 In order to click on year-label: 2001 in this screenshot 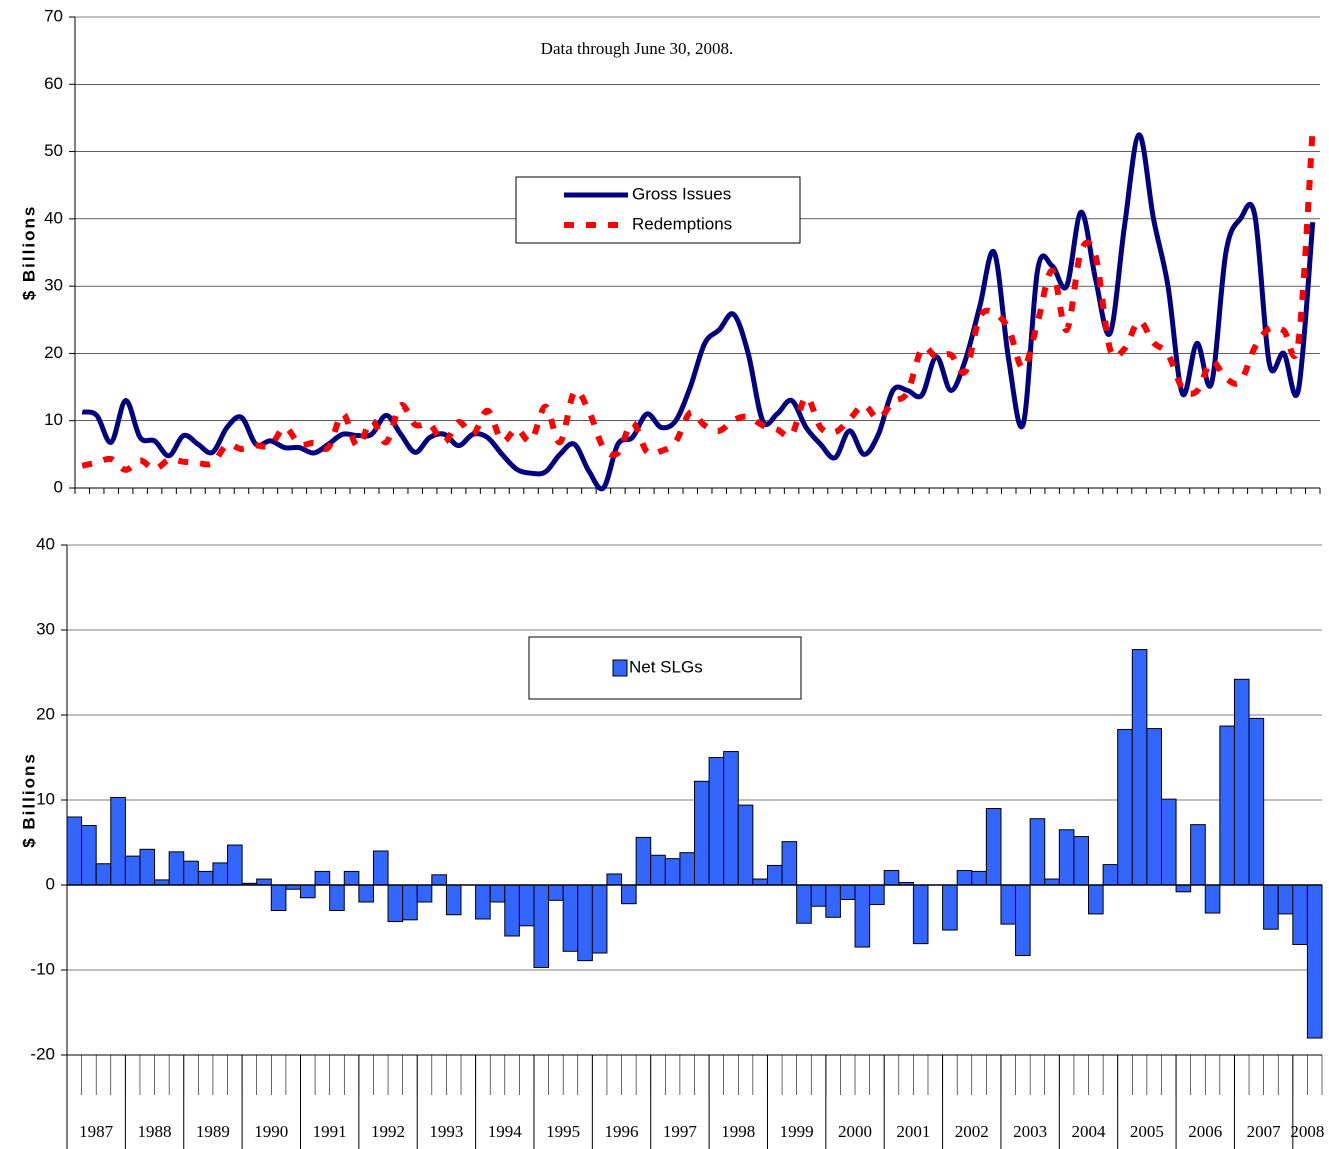, I will do `click(913, 1131)`.